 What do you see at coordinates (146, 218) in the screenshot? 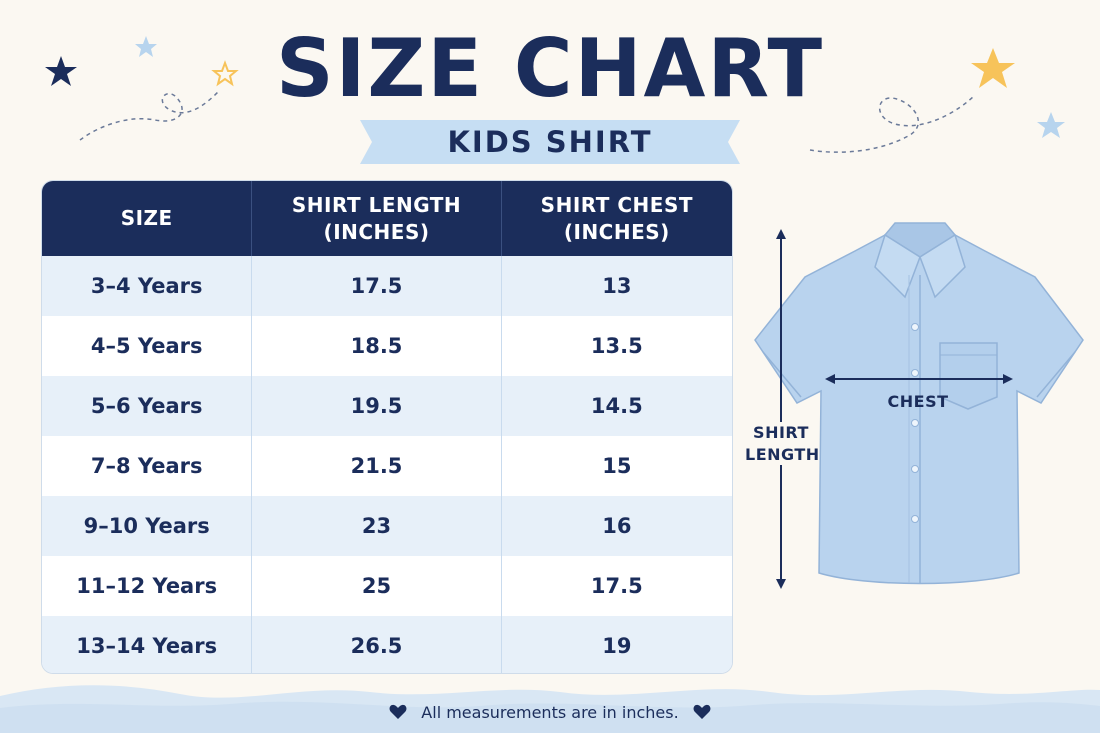
I see `header-size: SIZE` at bounding box center [146, 218].